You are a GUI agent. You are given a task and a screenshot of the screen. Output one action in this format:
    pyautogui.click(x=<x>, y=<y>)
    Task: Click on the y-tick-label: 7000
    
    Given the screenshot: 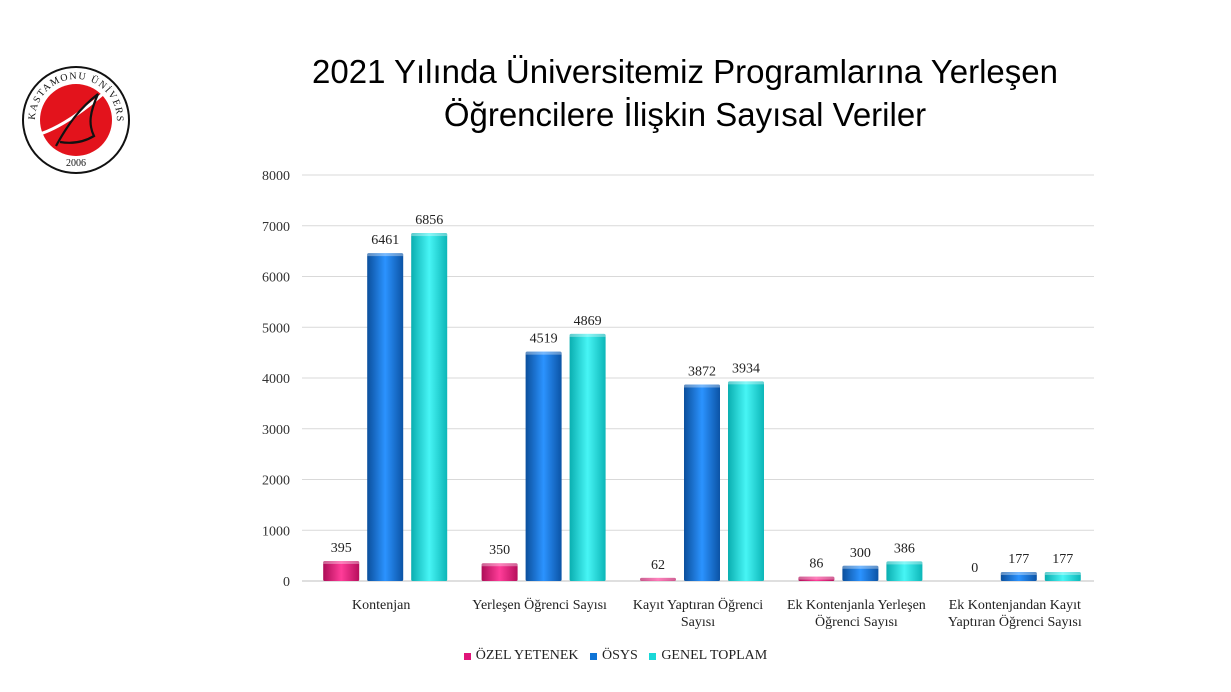 What is the action you would take?
    pyautogui.click(x=276, y=227)
    